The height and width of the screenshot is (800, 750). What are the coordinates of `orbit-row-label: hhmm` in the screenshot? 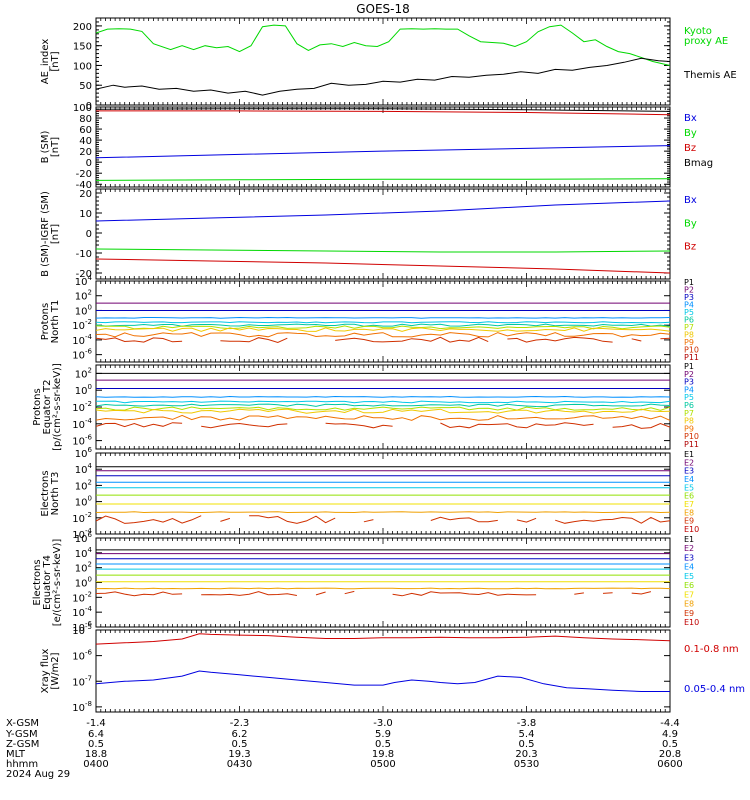 It's located at (22, 764).